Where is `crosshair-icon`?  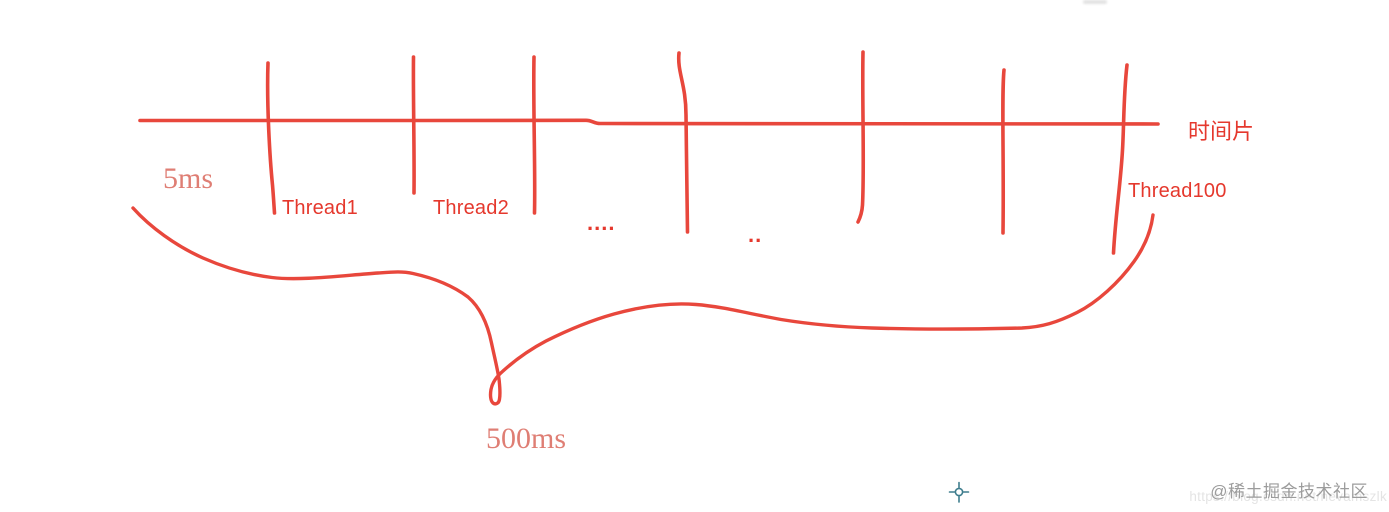 crosshair-icon is located at coordinates (959, 492).